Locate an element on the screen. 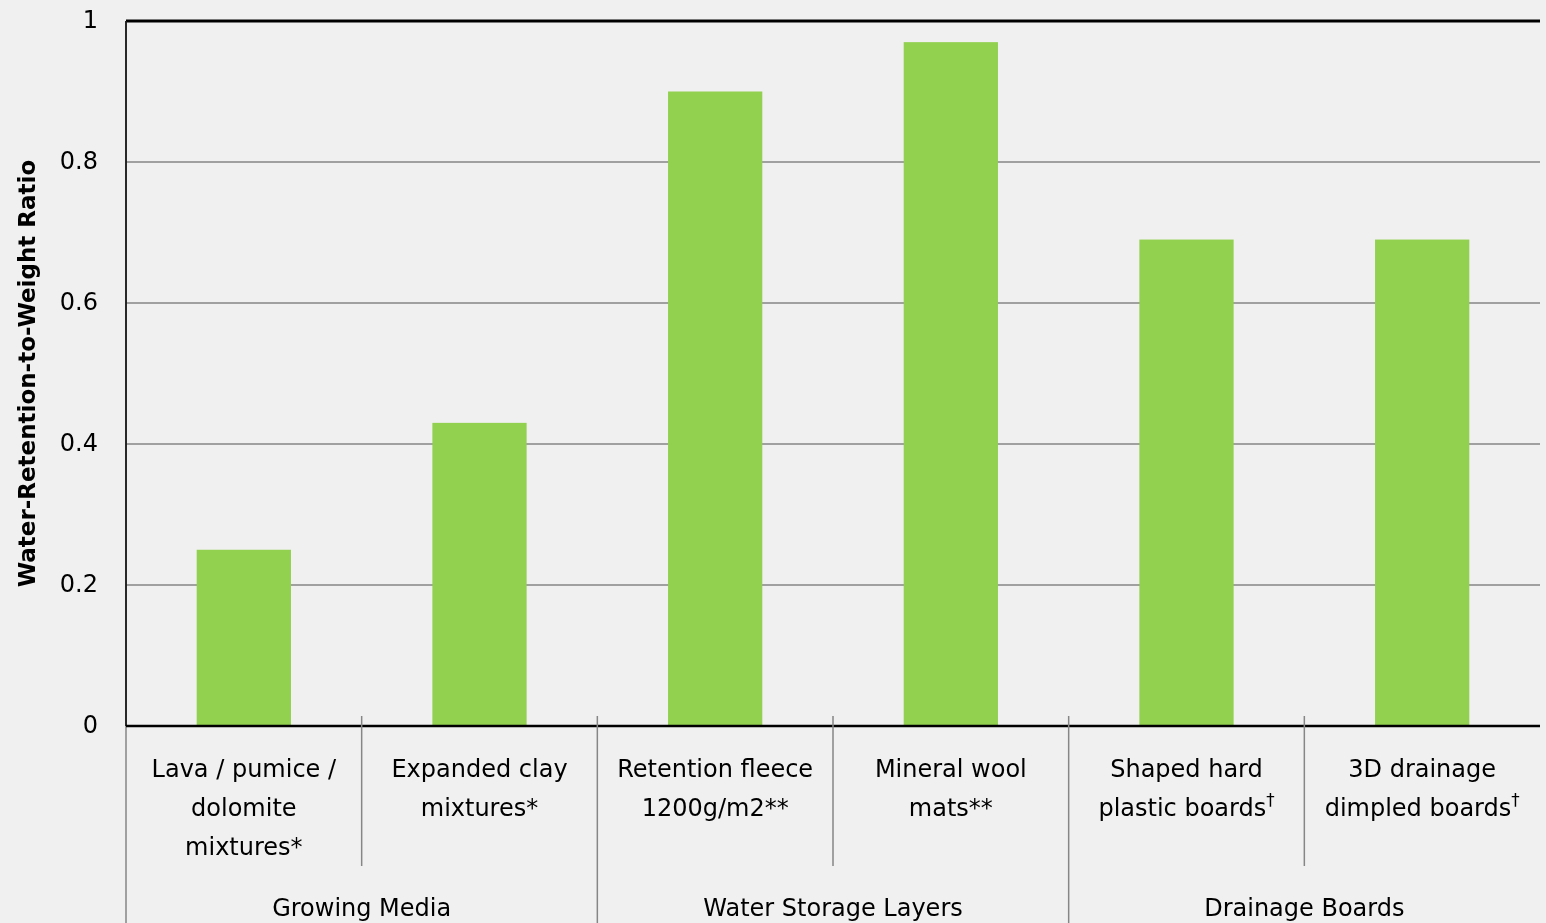 The image size is (1546, 923). x-tick-label: Shaped hard plastic boards$^{†}$ is located at coordinates (1186, 788).